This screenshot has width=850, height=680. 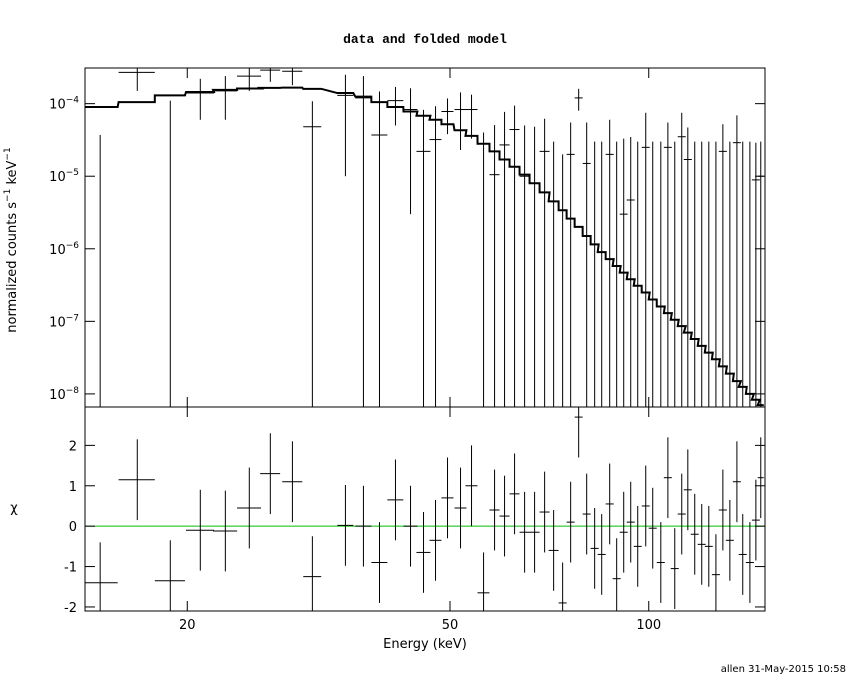 I want to click on tick-exponent: −7, so click(x=72, y=318).